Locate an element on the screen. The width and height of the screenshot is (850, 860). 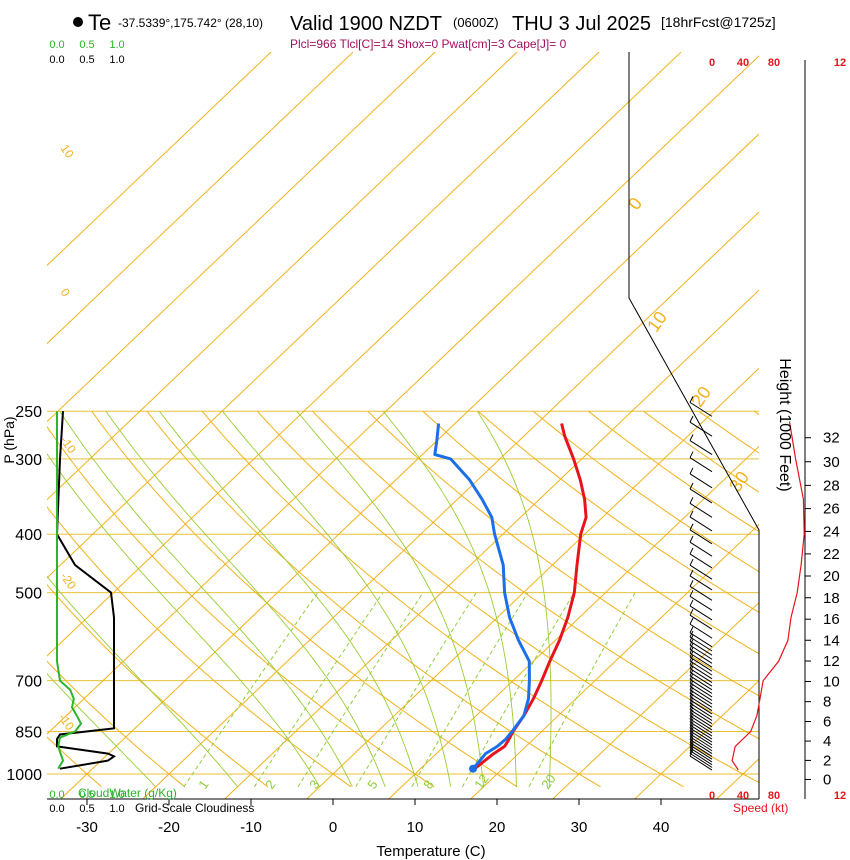
x-tick-label: -10 is located at coordinates (251, 827).